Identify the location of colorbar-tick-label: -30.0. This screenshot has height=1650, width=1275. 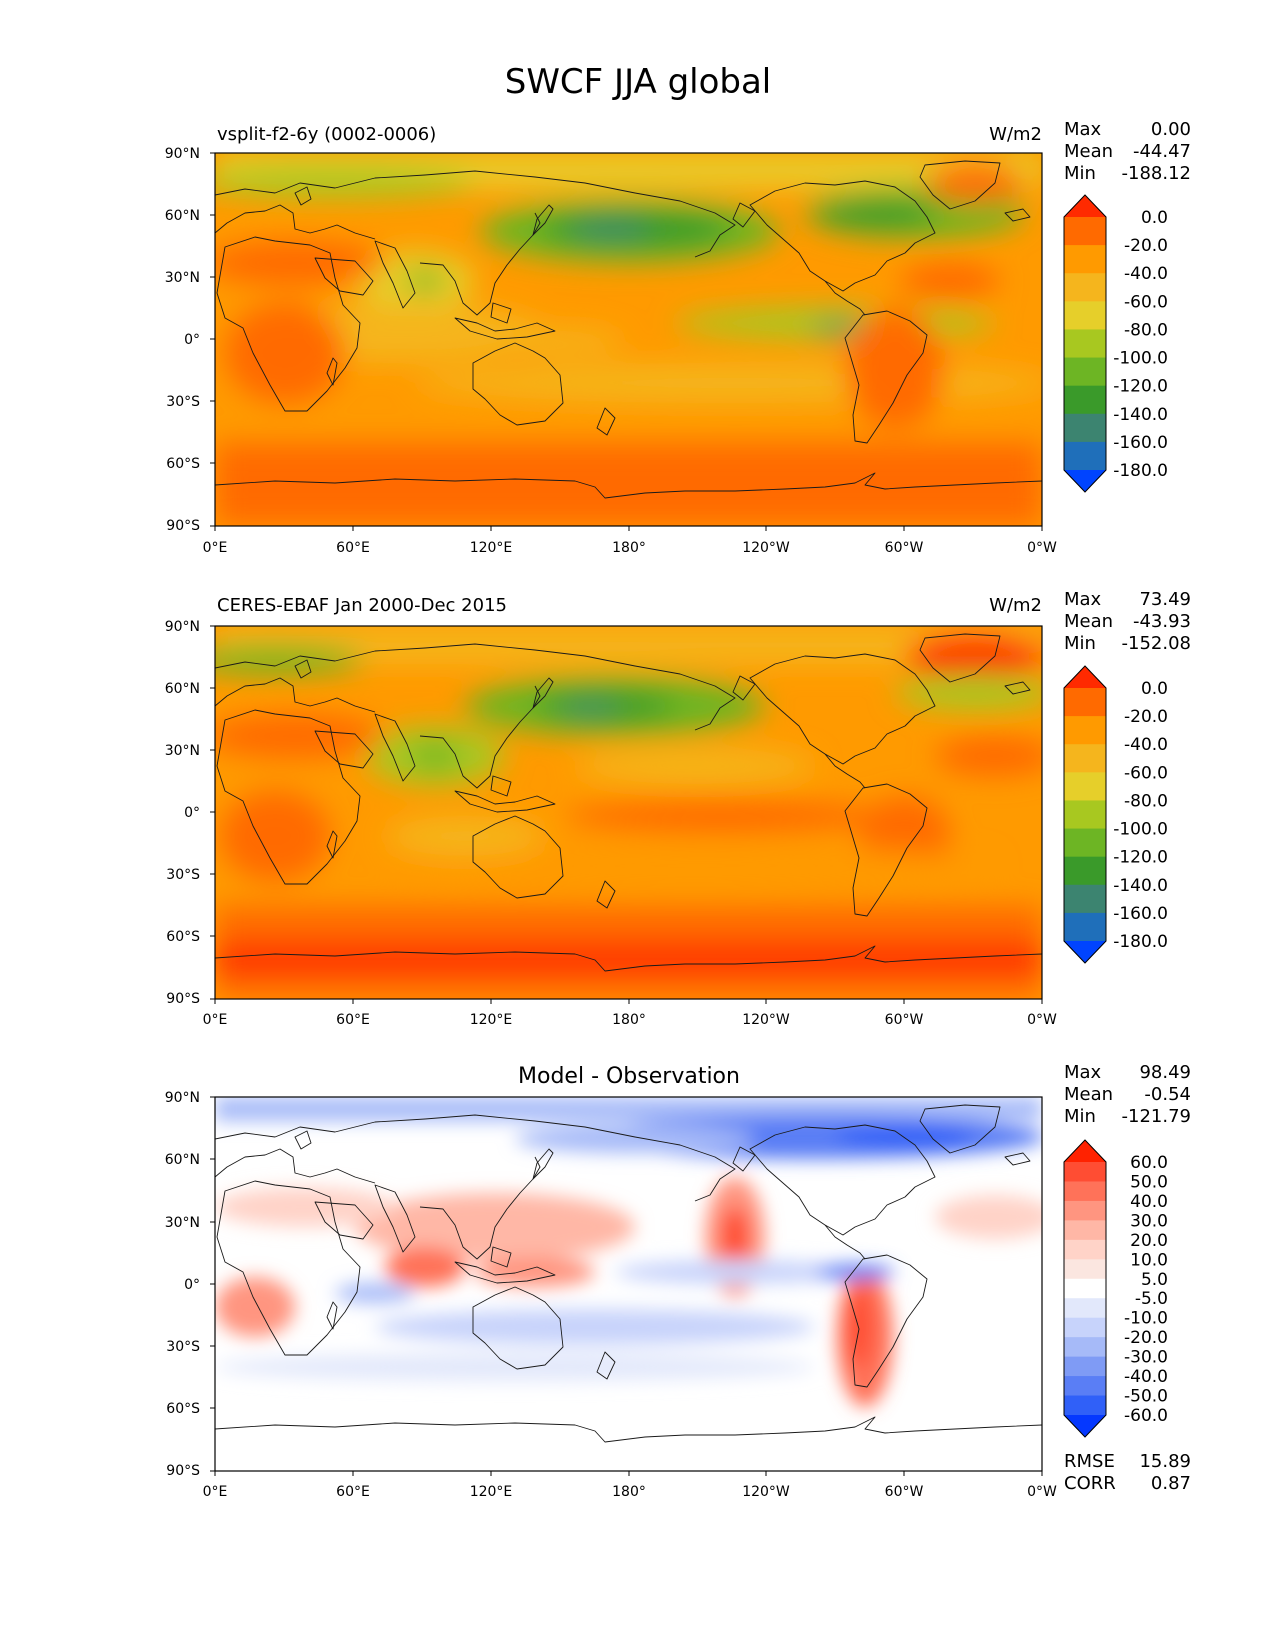
(1146, 1358).